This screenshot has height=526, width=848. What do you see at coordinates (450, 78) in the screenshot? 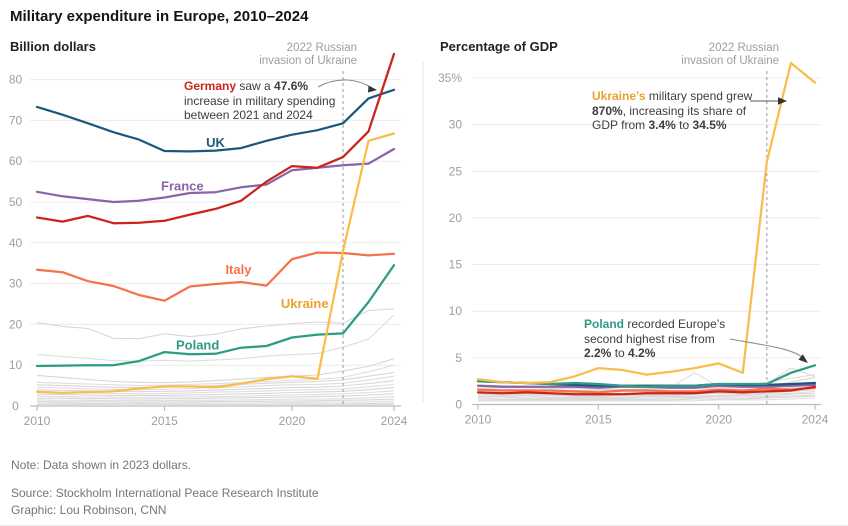
I see `y-tick-label: 35%` at bounding box center [450, 78].